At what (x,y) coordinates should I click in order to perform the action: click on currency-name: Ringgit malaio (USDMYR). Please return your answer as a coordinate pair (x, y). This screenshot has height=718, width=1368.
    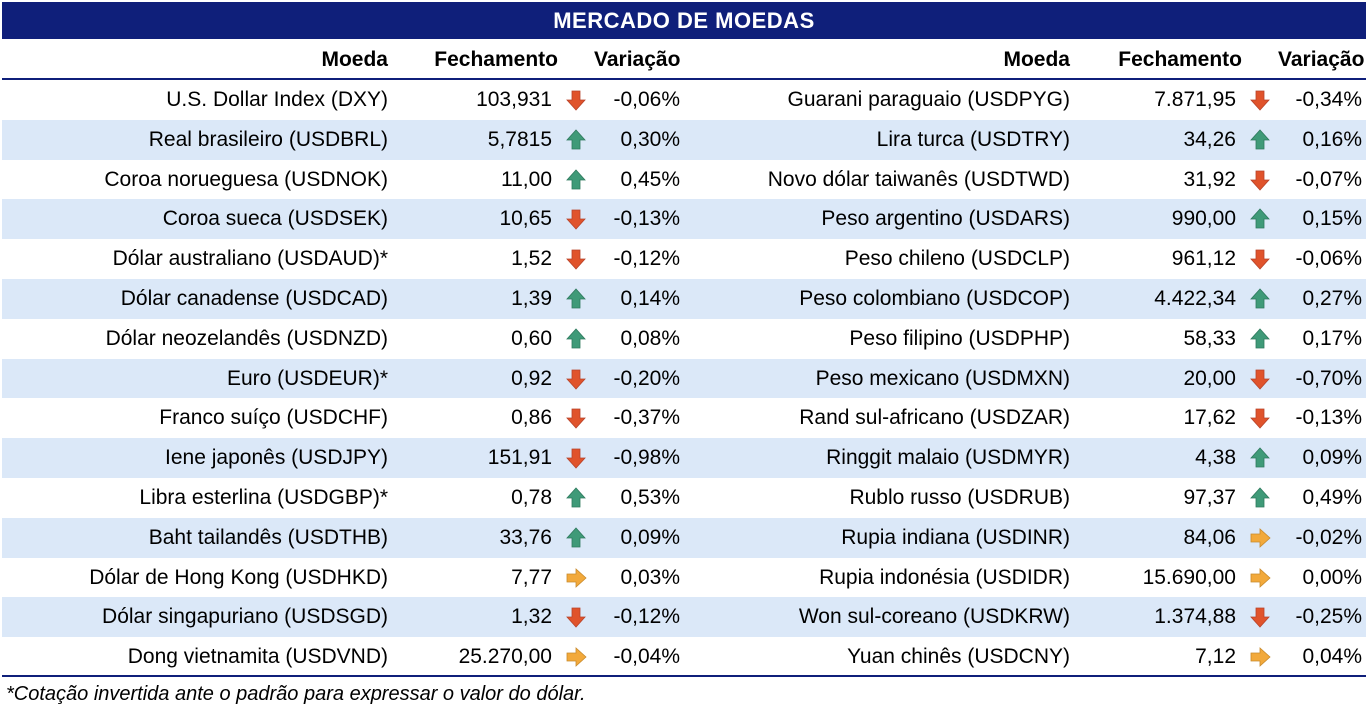
    Looking at the image, I should click on (948, 458).